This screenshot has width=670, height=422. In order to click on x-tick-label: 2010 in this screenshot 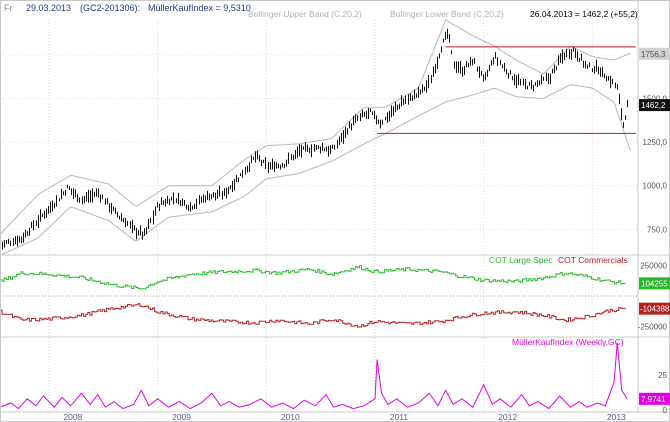, I will do `click(290, 417)`.